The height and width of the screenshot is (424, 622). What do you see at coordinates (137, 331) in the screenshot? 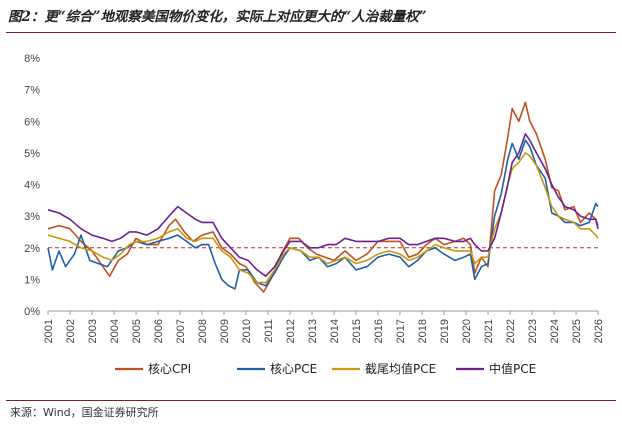
I see `x-tick-label: 2005` at bounding box center [137, 331].